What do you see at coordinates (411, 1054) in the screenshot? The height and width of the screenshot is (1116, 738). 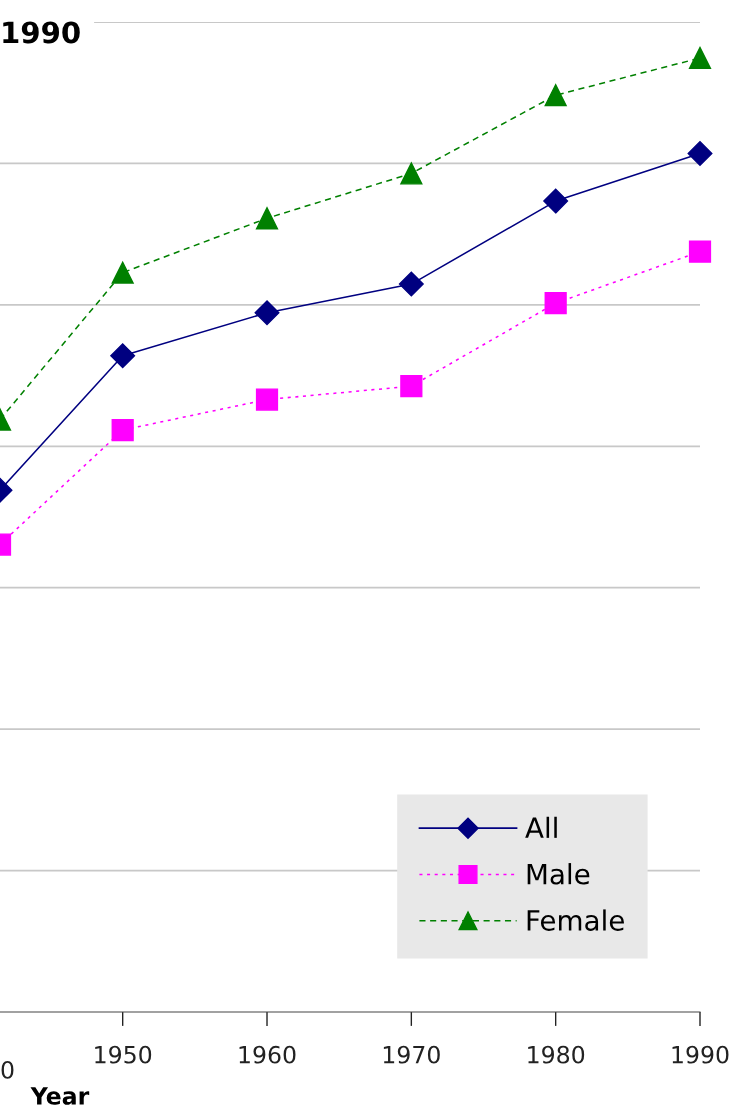 I see `x-tick-label: 1970` at bounding box center [411, 1054].